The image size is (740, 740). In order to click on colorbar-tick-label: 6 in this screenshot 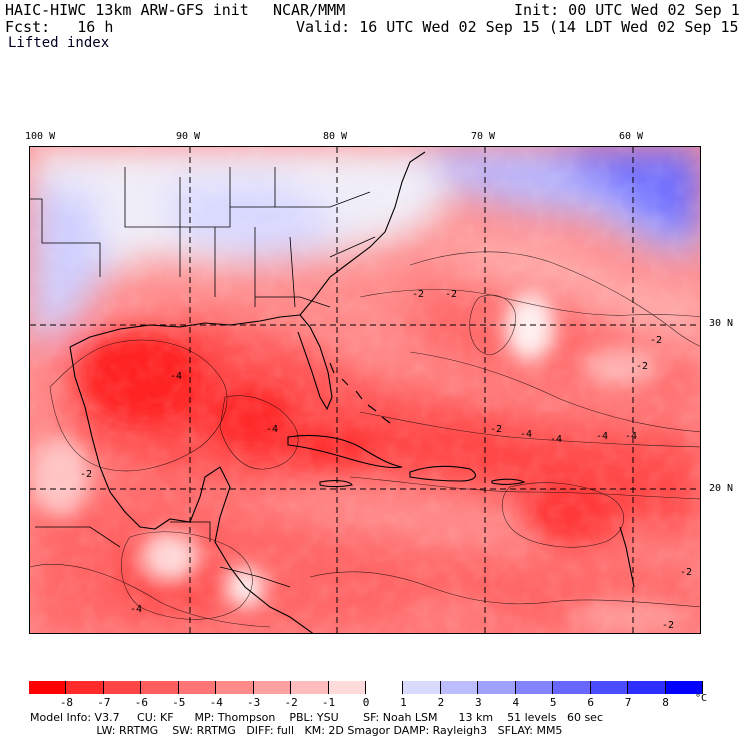, I will do `click(590, 702)`.